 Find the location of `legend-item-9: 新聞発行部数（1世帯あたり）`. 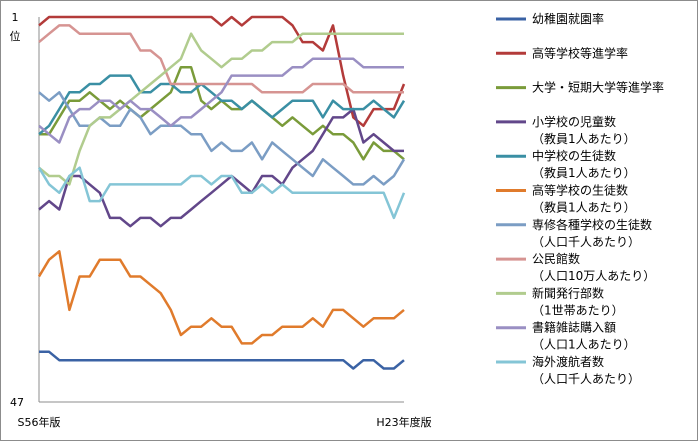

legend-item-9: 新聞発行部数（1世帯あたり） is located at coordinates (560, 301).